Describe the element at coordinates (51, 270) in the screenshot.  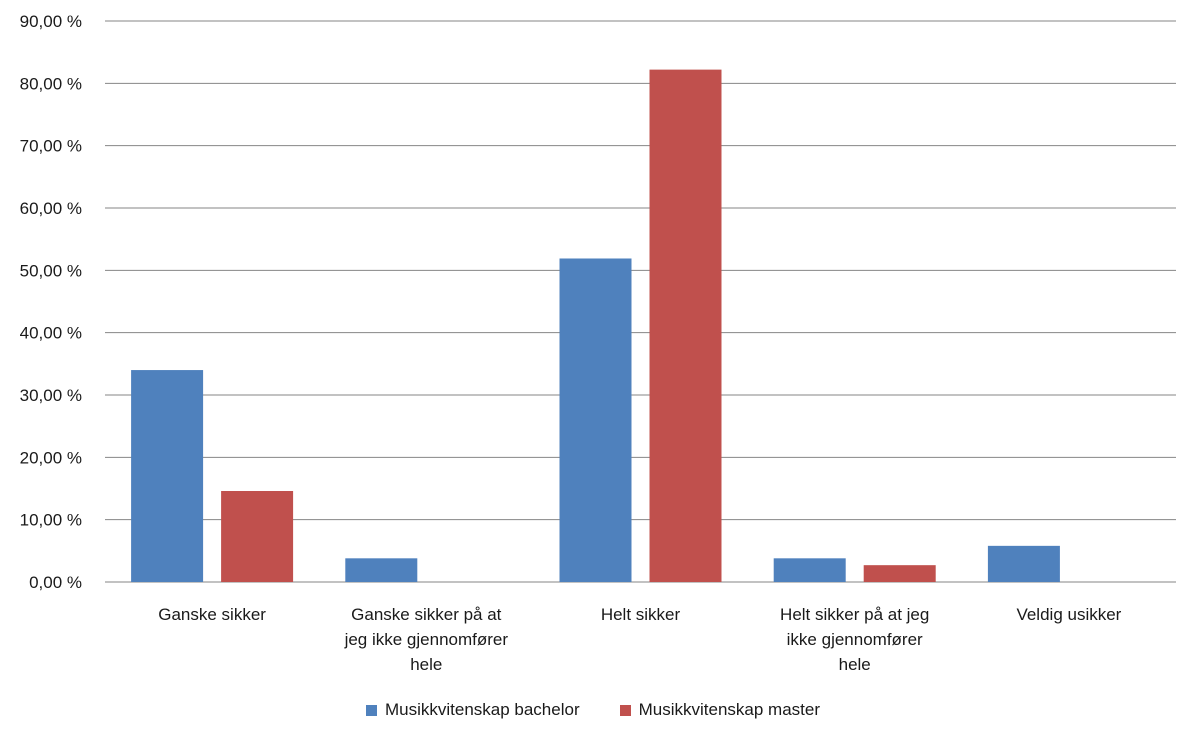
I see `y-tick-label: 50,00 %` at that location.